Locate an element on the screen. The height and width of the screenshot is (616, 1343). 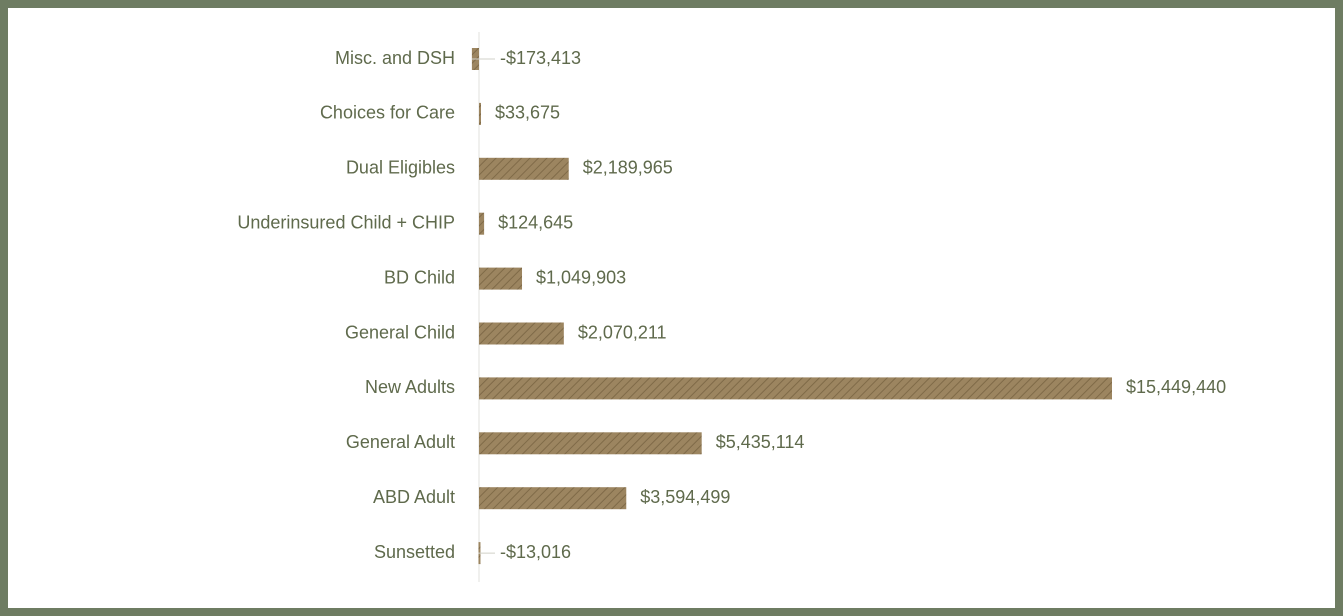
category-label: Choices for Care is located at coordinates (387, 113).